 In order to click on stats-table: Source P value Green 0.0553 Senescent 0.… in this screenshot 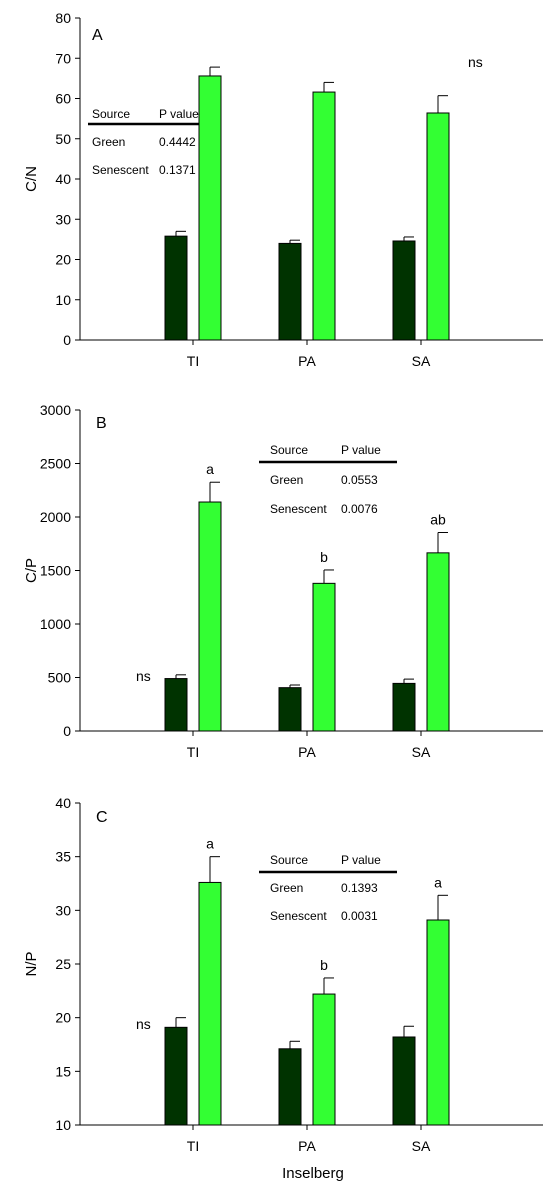, I will do `click(328, 479)`.